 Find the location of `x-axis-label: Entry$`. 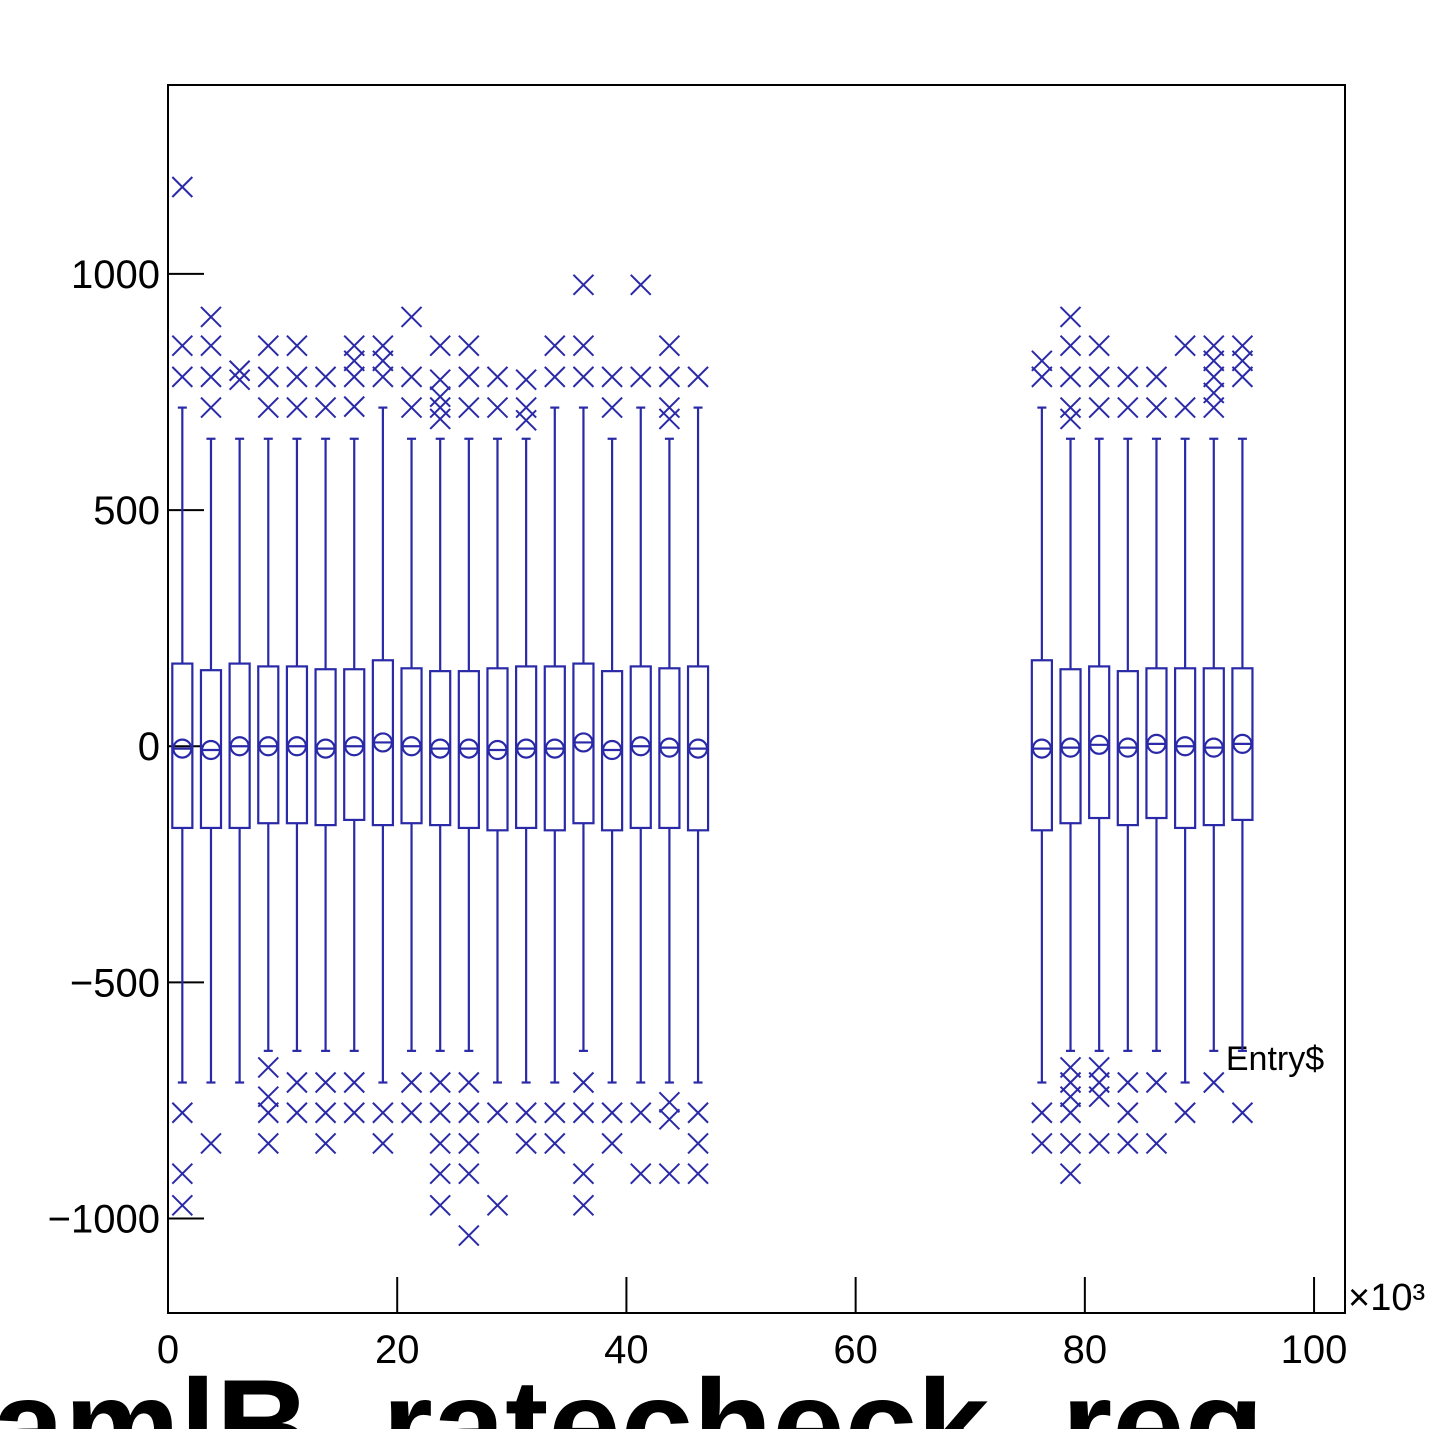

x-axis-label: Entry$ is located at coordinates (1275, 1059).